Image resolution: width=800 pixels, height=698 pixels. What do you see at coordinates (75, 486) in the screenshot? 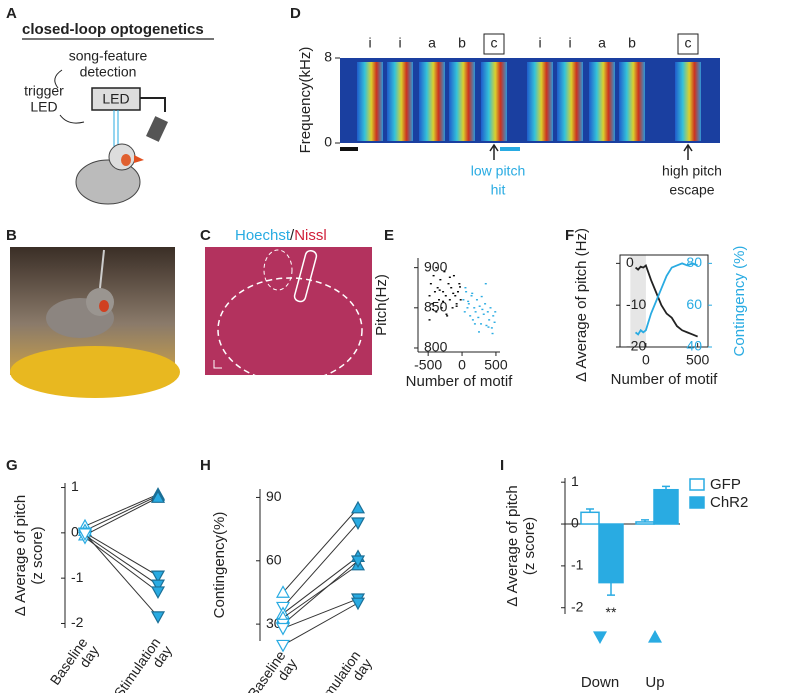
I see `y-tick-label: 1` at bounding box center [75, 486].